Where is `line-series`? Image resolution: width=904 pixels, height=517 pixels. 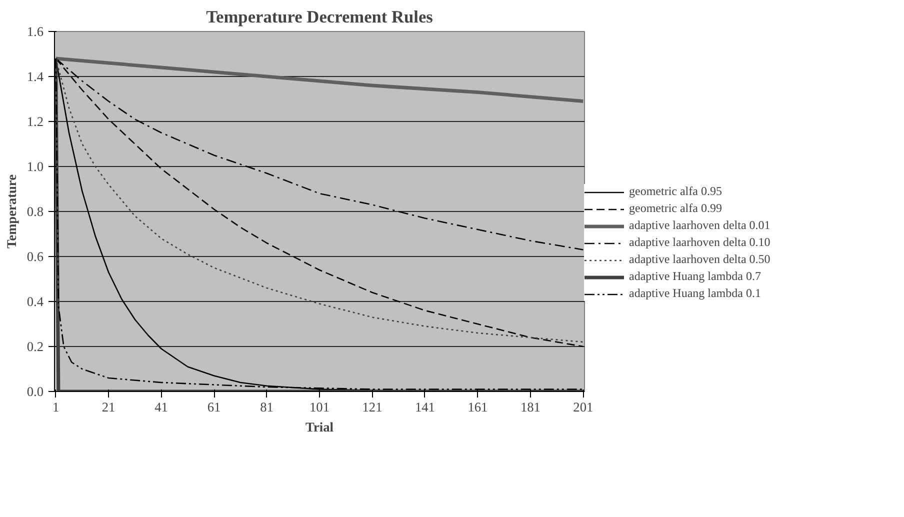
line-series is located at coordinates (319, 79).